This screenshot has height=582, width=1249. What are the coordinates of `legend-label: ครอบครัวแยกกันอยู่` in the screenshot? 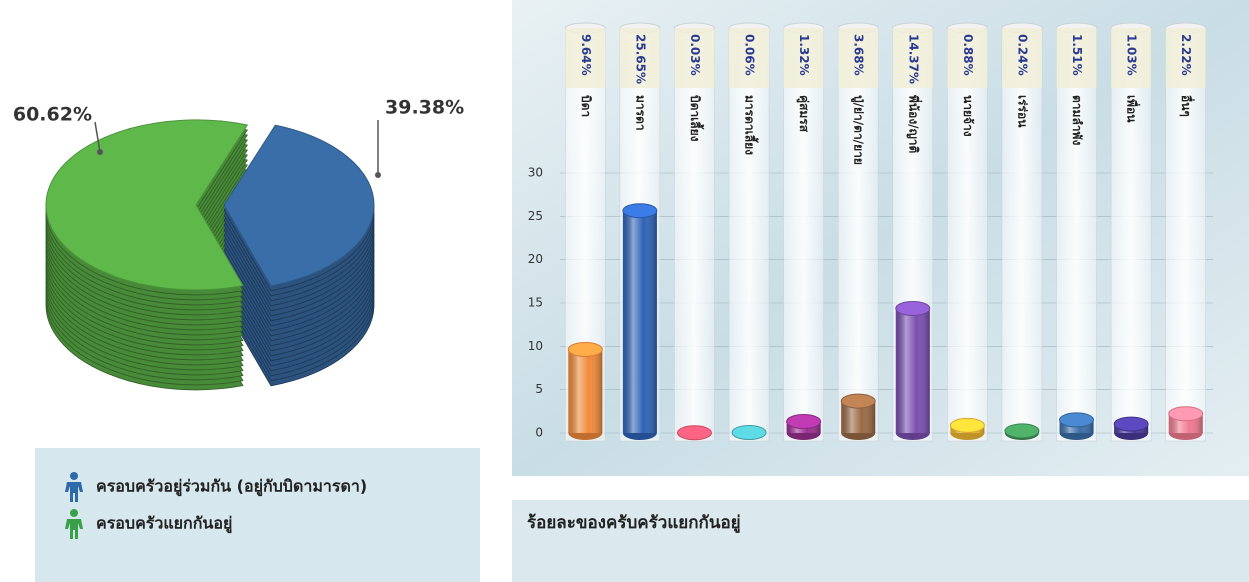 It's located at (164, 524).